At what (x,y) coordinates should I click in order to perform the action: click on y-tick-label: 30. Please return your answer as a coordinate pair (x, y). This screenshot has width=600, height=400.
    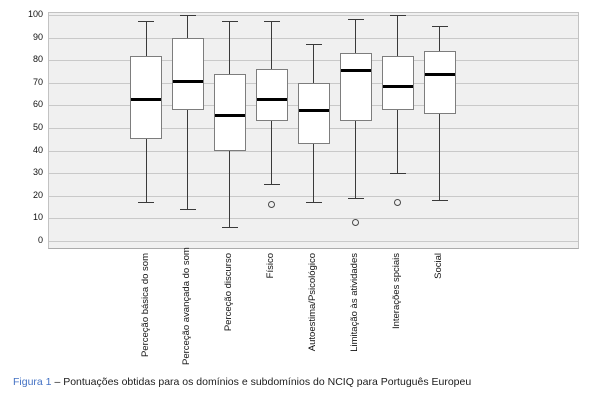
    Looking at the image, I should click on (37, 172).